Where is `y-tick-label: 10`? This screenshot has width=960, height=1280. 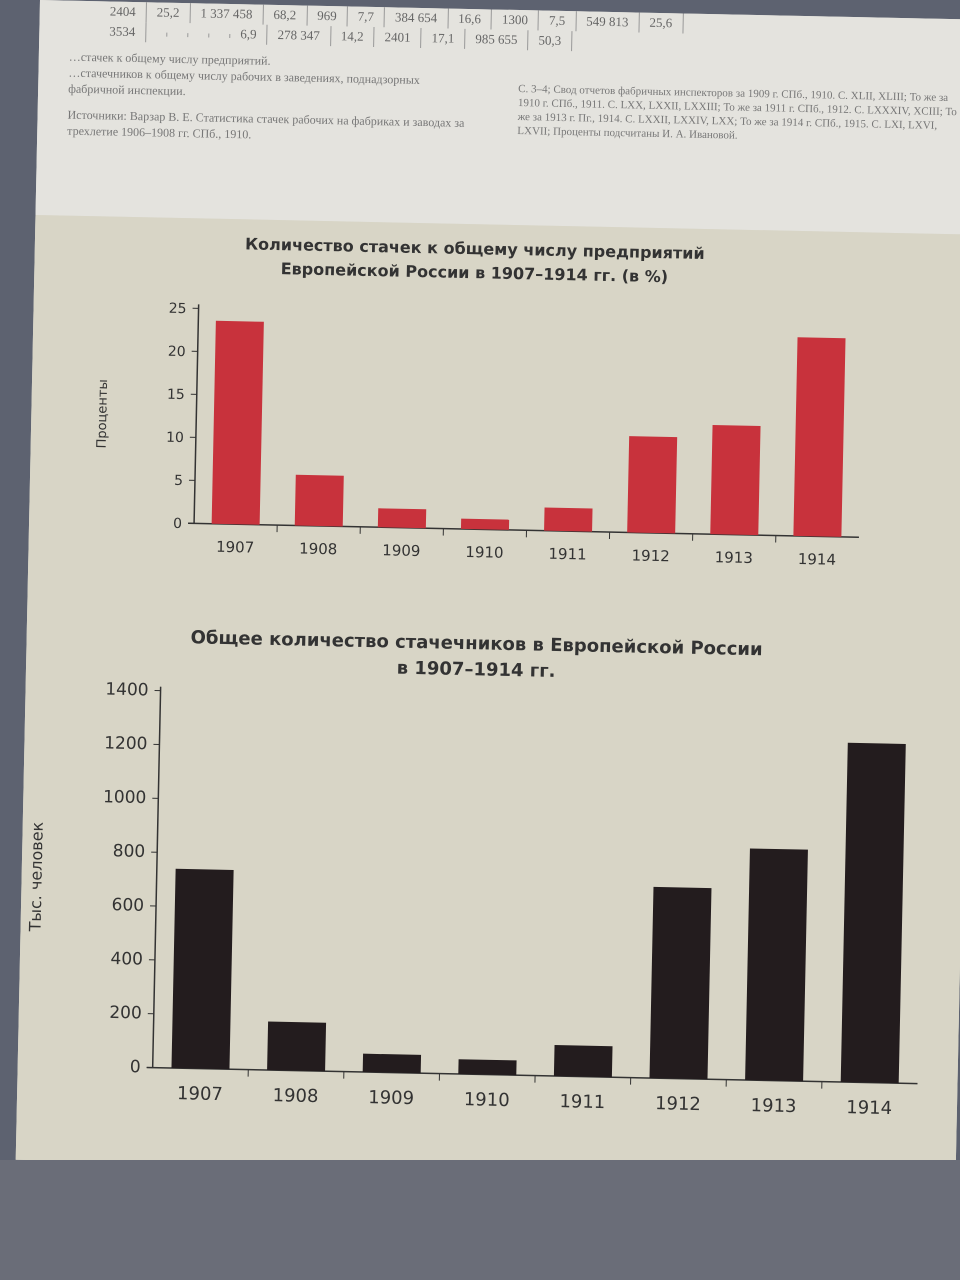
y-tick-label: 10 is located at coordinates (175, 438).